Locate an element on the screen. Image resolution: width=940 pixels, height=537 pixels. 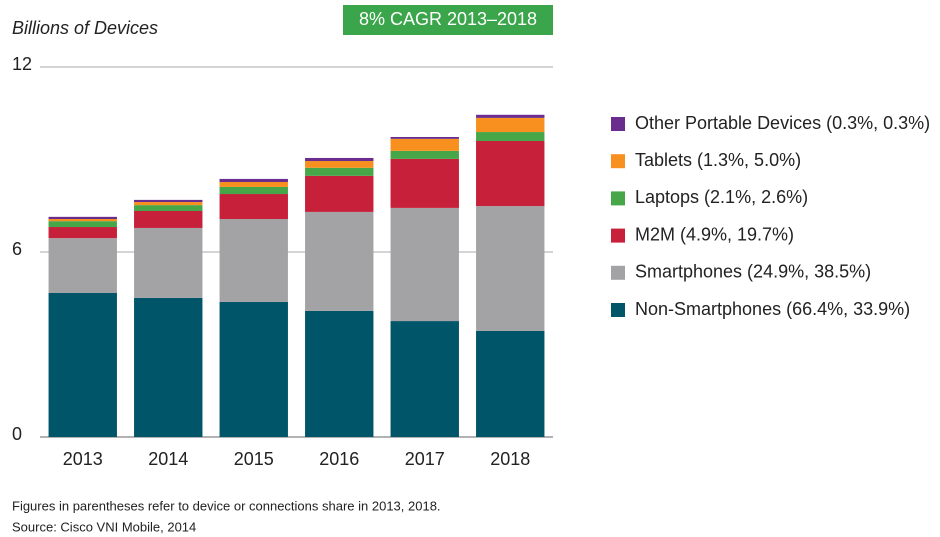
source: Source: Cisco VNI Mobile, 2014 is located at coordinates (104, 526).